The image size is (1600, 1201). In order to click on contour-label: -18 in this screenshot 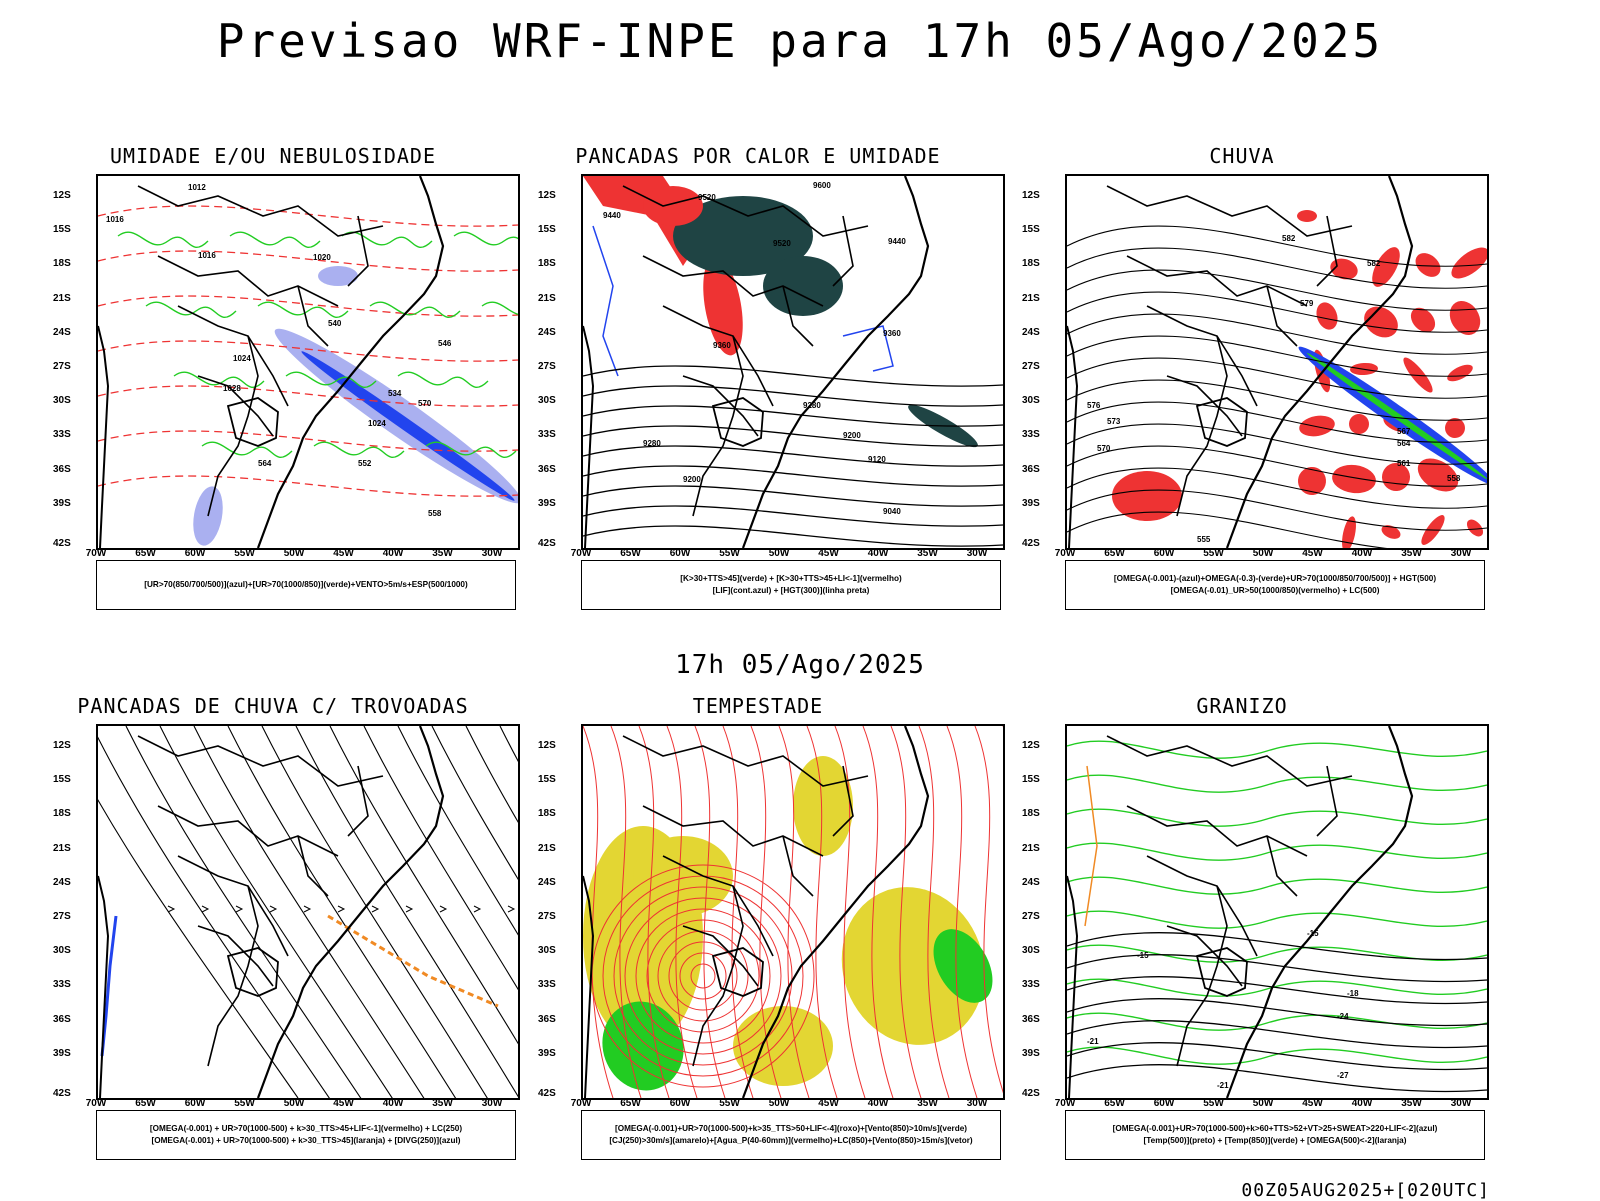, I will do `click(1353, 993)`.